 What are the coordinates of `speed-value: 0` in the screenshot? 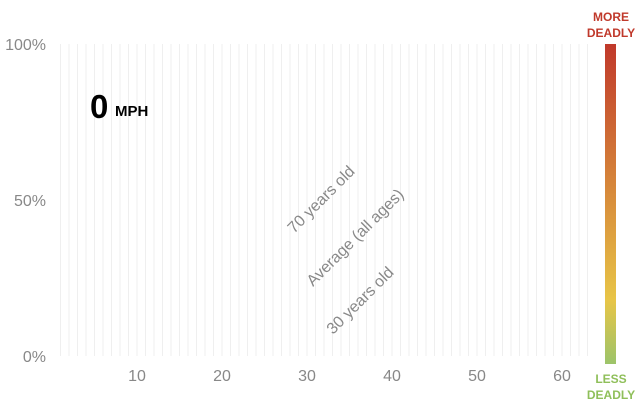 It's located at (99, 106).